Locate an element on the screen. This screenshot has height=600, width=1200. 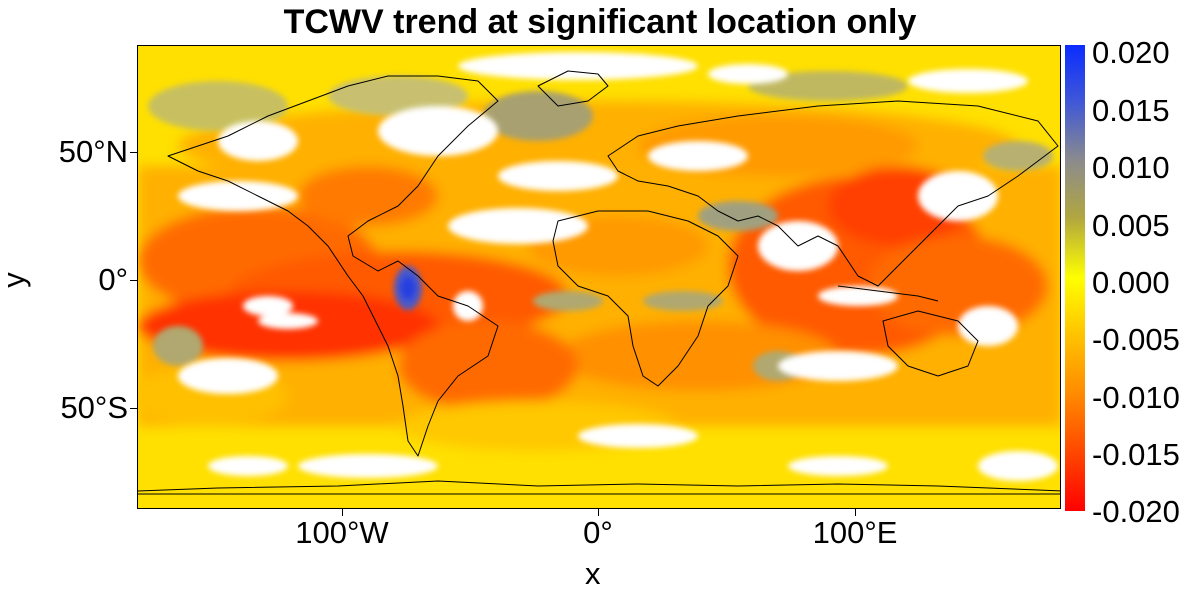
eurasia-coastline is located at coordinates (833, 193).